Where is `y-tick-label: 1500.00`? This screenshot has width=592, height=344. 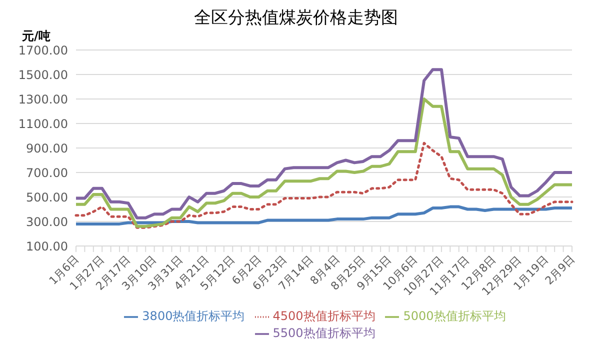
y-tick-label: 1500.00 is located at coordinates (43, 75).